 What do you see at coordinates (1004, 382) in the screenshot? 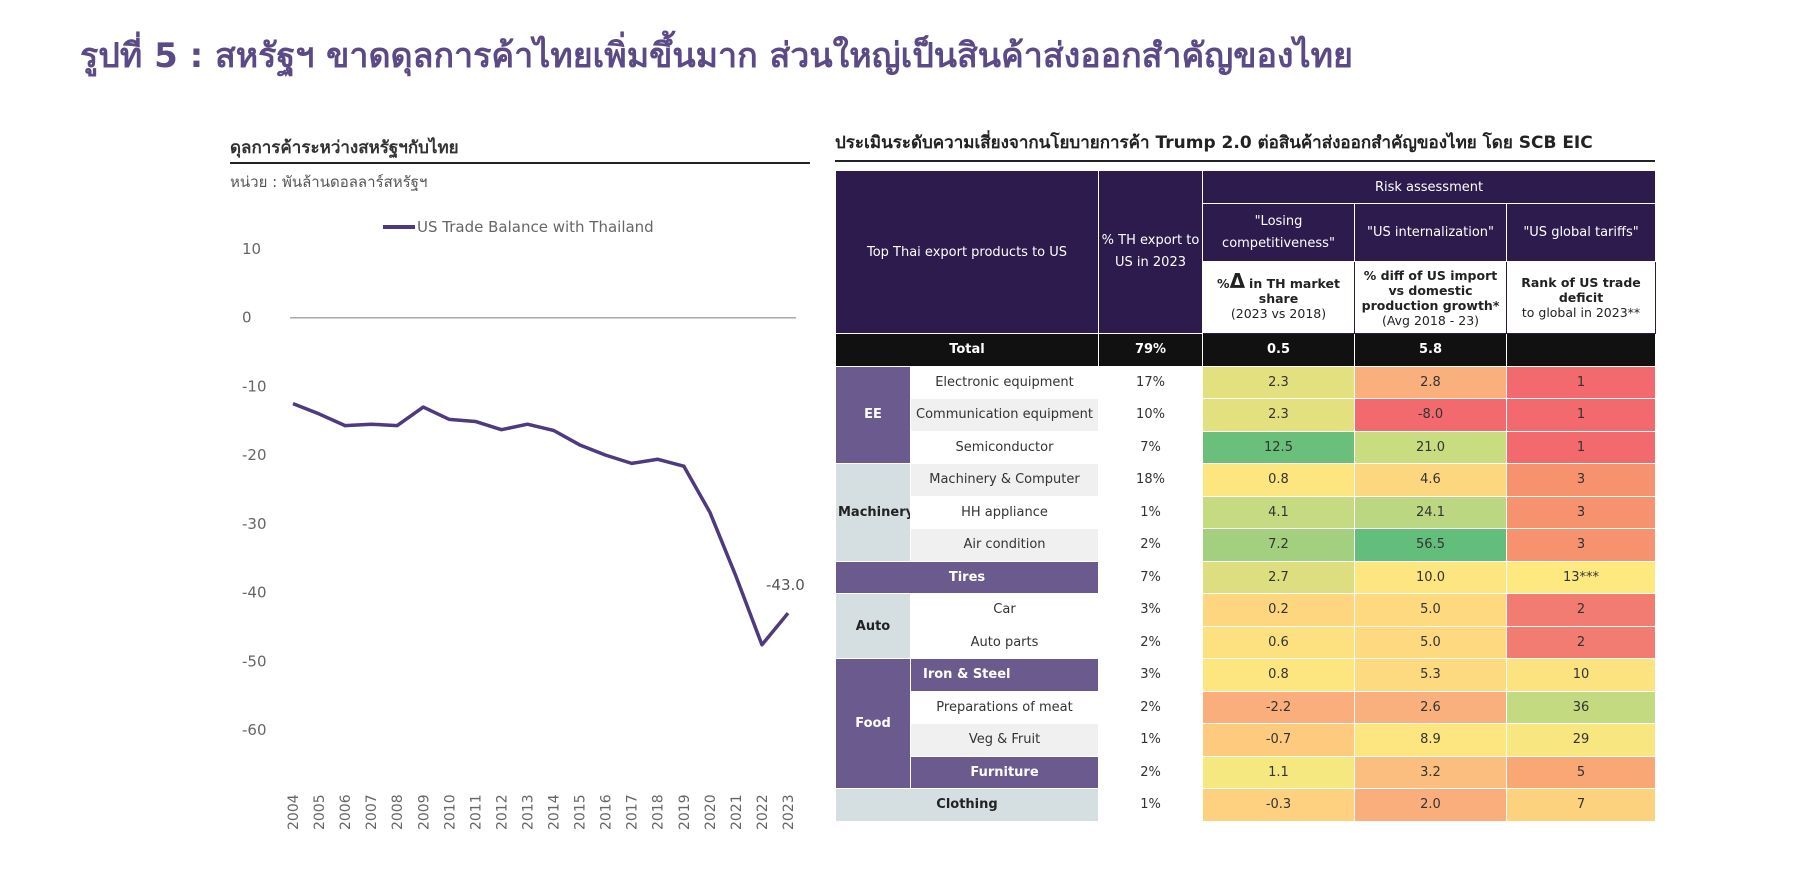
I see `row-item: Electronic equipment` at bounding box center [1004, 382].